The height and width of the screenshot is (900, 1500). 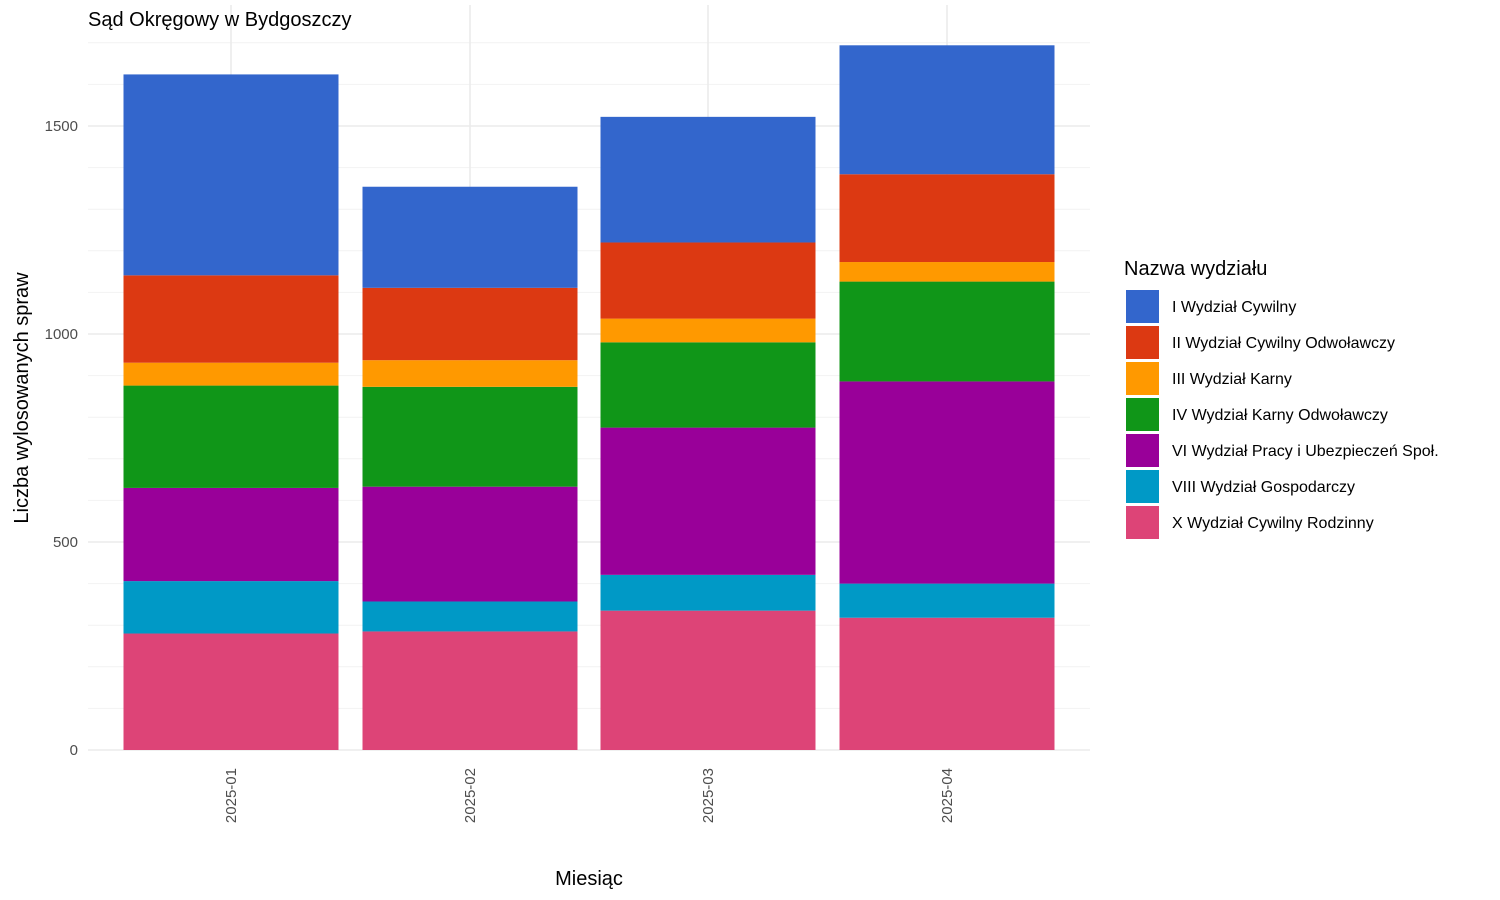 I want to click on chart-title: Sąd Okręgowy w Bydgoszczy, so click(x=219, y=20).